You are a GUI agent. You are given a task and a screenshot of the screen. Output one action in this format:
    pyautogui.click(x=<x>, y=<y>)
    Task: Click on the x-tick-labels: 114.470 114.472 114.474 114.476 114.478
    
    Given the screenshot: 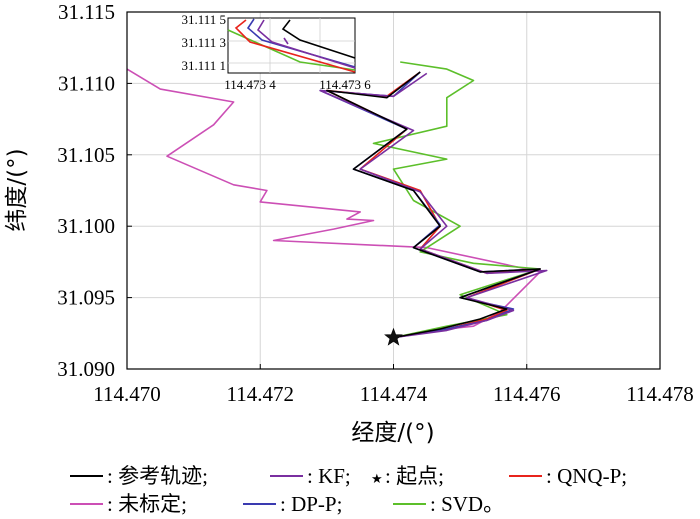 What is the action you would take?
    pyautogui.click(x=393, y=394)
    